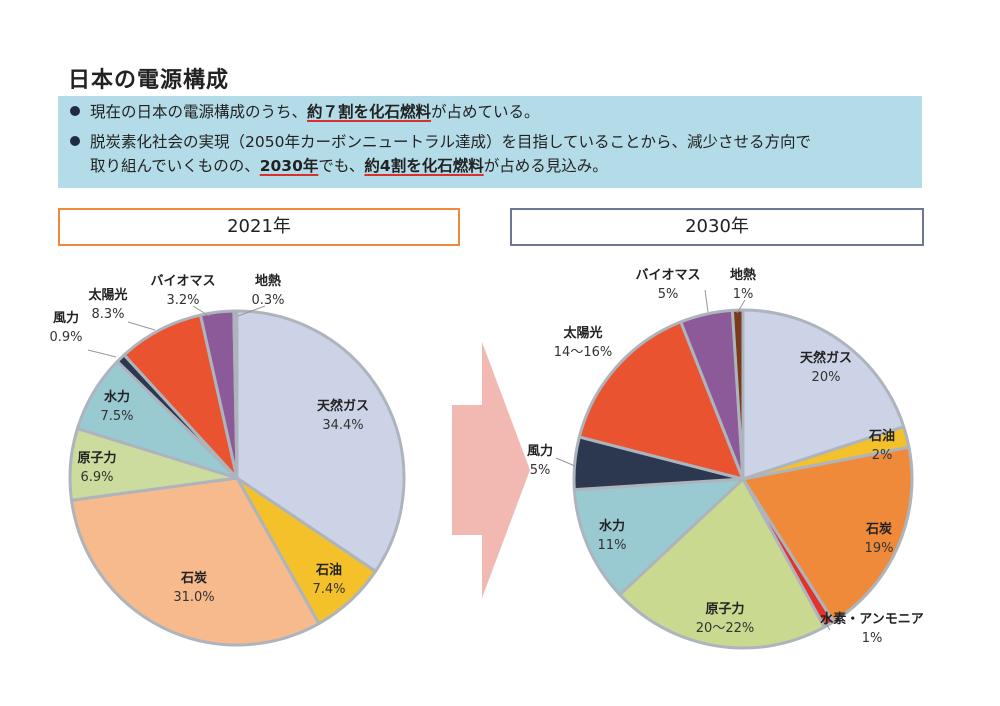 The height and width of the screenshot is (706, 1000). I want to click on pie-2030-slice-name-9: 地熱, so click(743, 275).